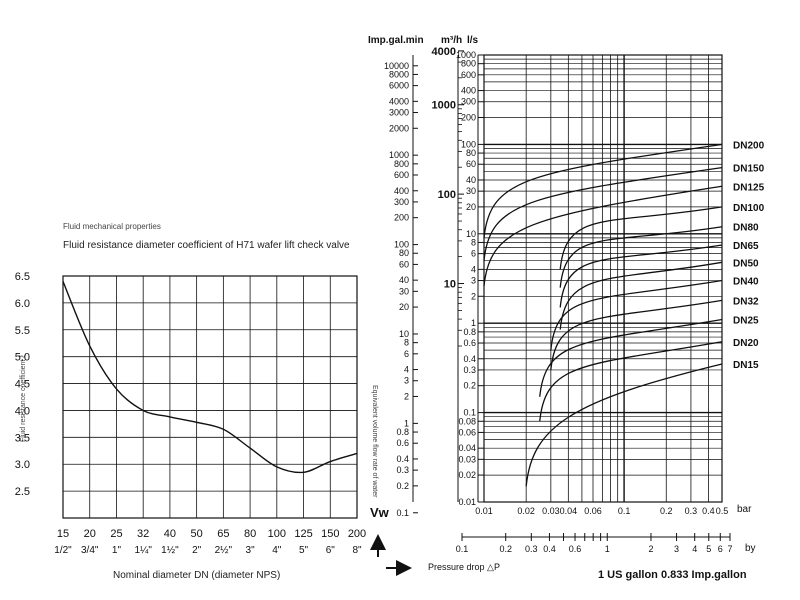  What do you see at coordinates (462, 549) in the screenshot?
I see `by-tick-label: 0.1` at bounding box center [462, 549].